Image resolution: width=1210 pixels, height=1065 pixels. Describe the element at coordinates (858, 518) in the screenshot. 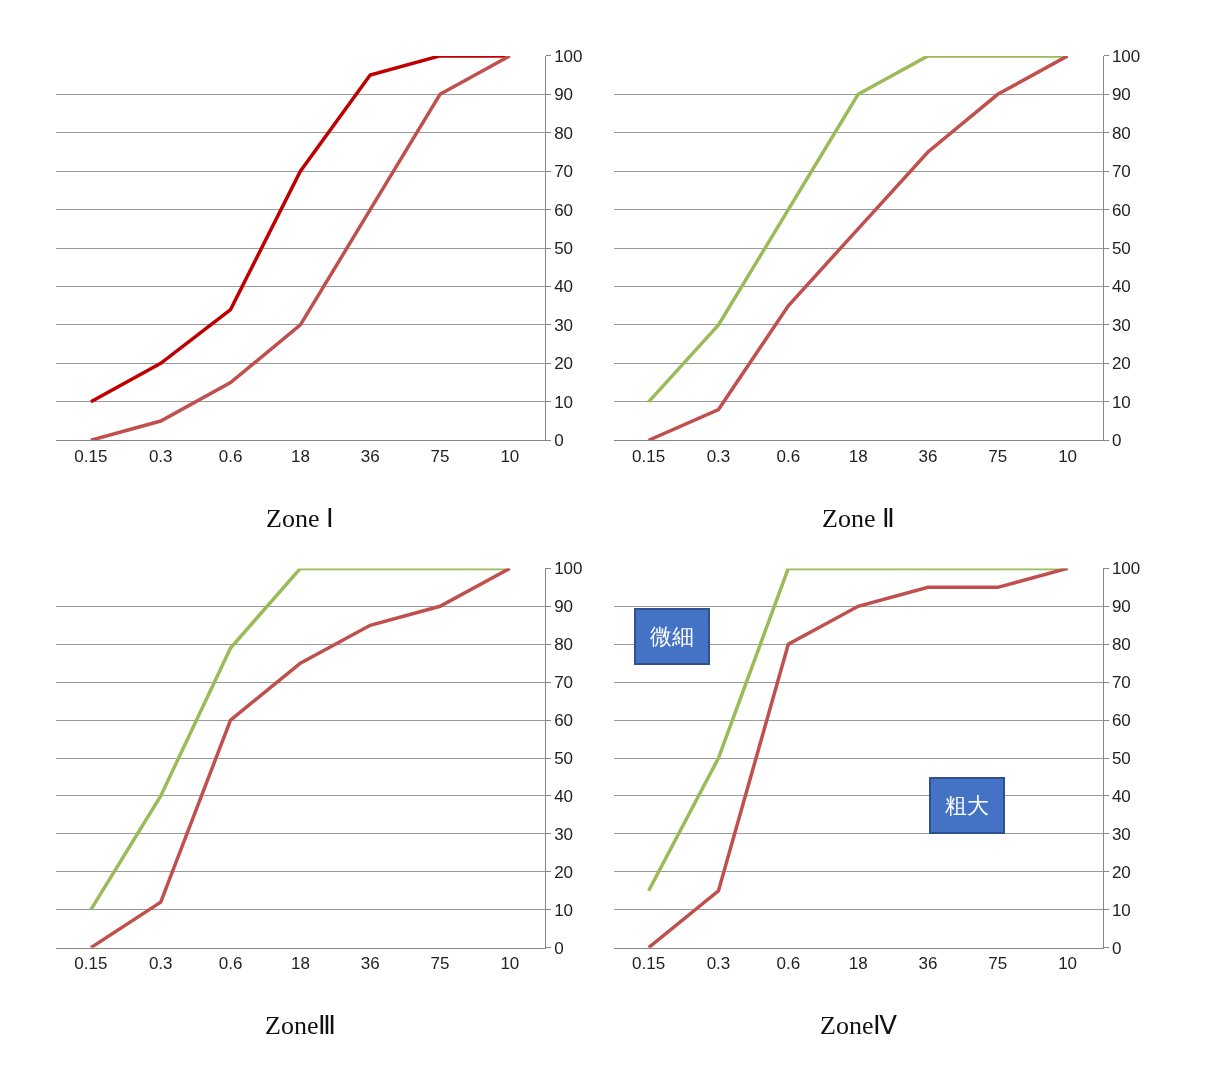

I see `text: Zone Ⅱ` at that location.